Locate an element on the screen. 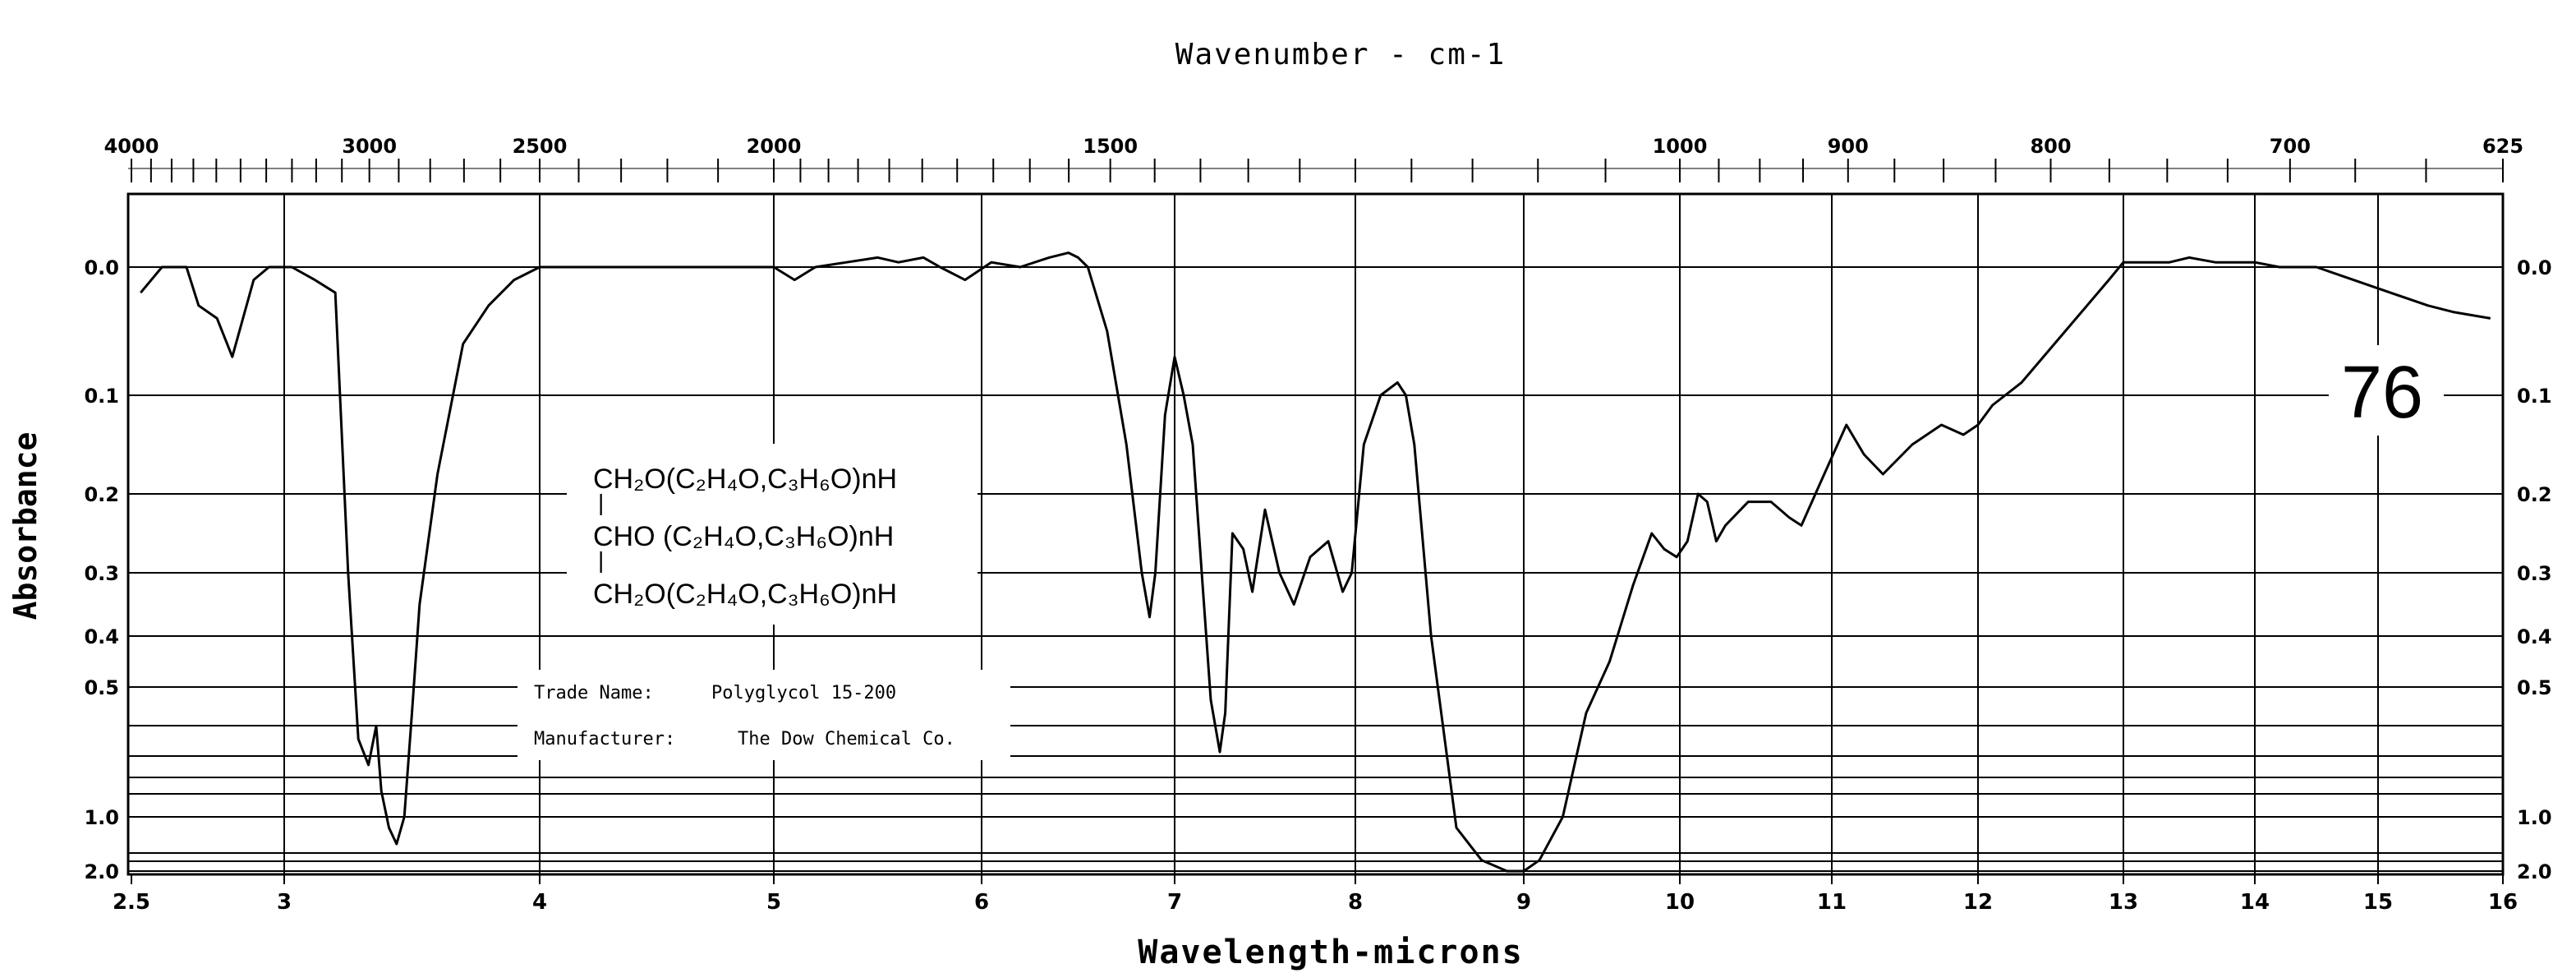 The height and width of the screenshot is (973, 2576). x-tick-label: 3 is located at coordinates (284, 903).